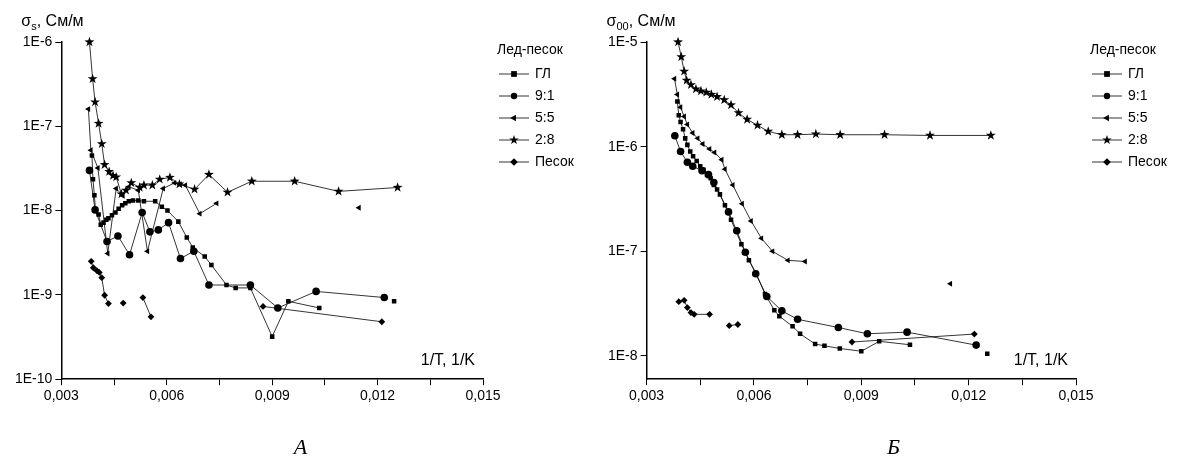 This screenshot has width=1194, height=465. I want to click on y-tick-label: 1E-9, so click(37, 293).